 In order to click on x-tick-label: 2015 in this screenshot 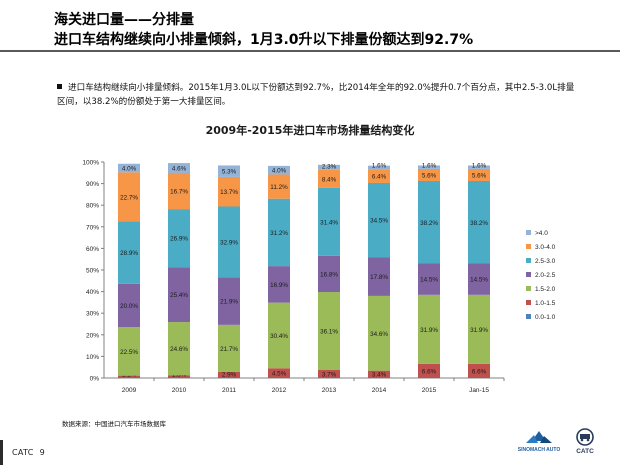, I will do `click(429, 390)`.